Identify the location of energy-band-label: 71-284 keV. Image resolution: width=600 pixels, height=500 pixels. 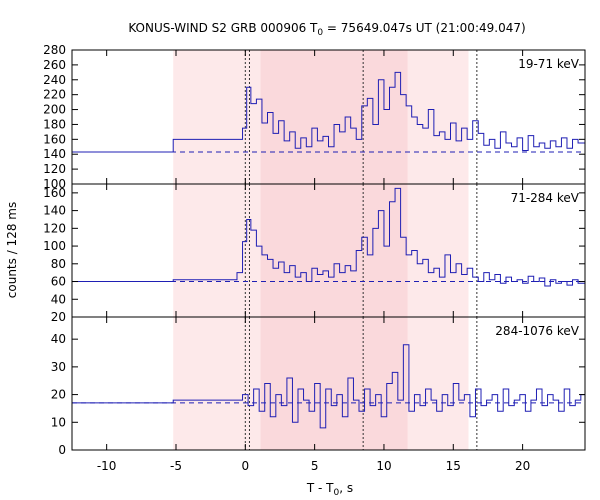
(545, 198).